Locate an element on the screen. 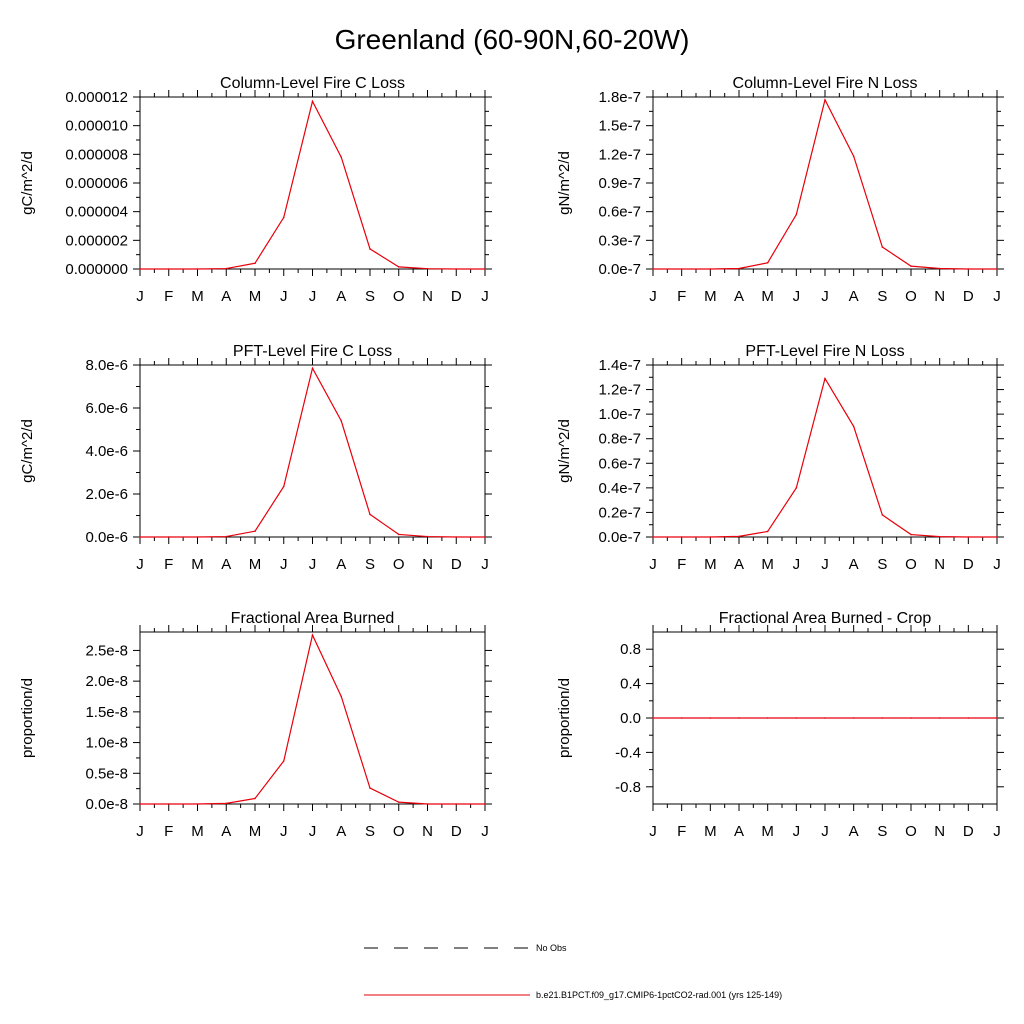 This screenshot has width=1024, height=1024. figure-title: Greenland (60-90N,60-20W) is located at coordinates (512, 39).